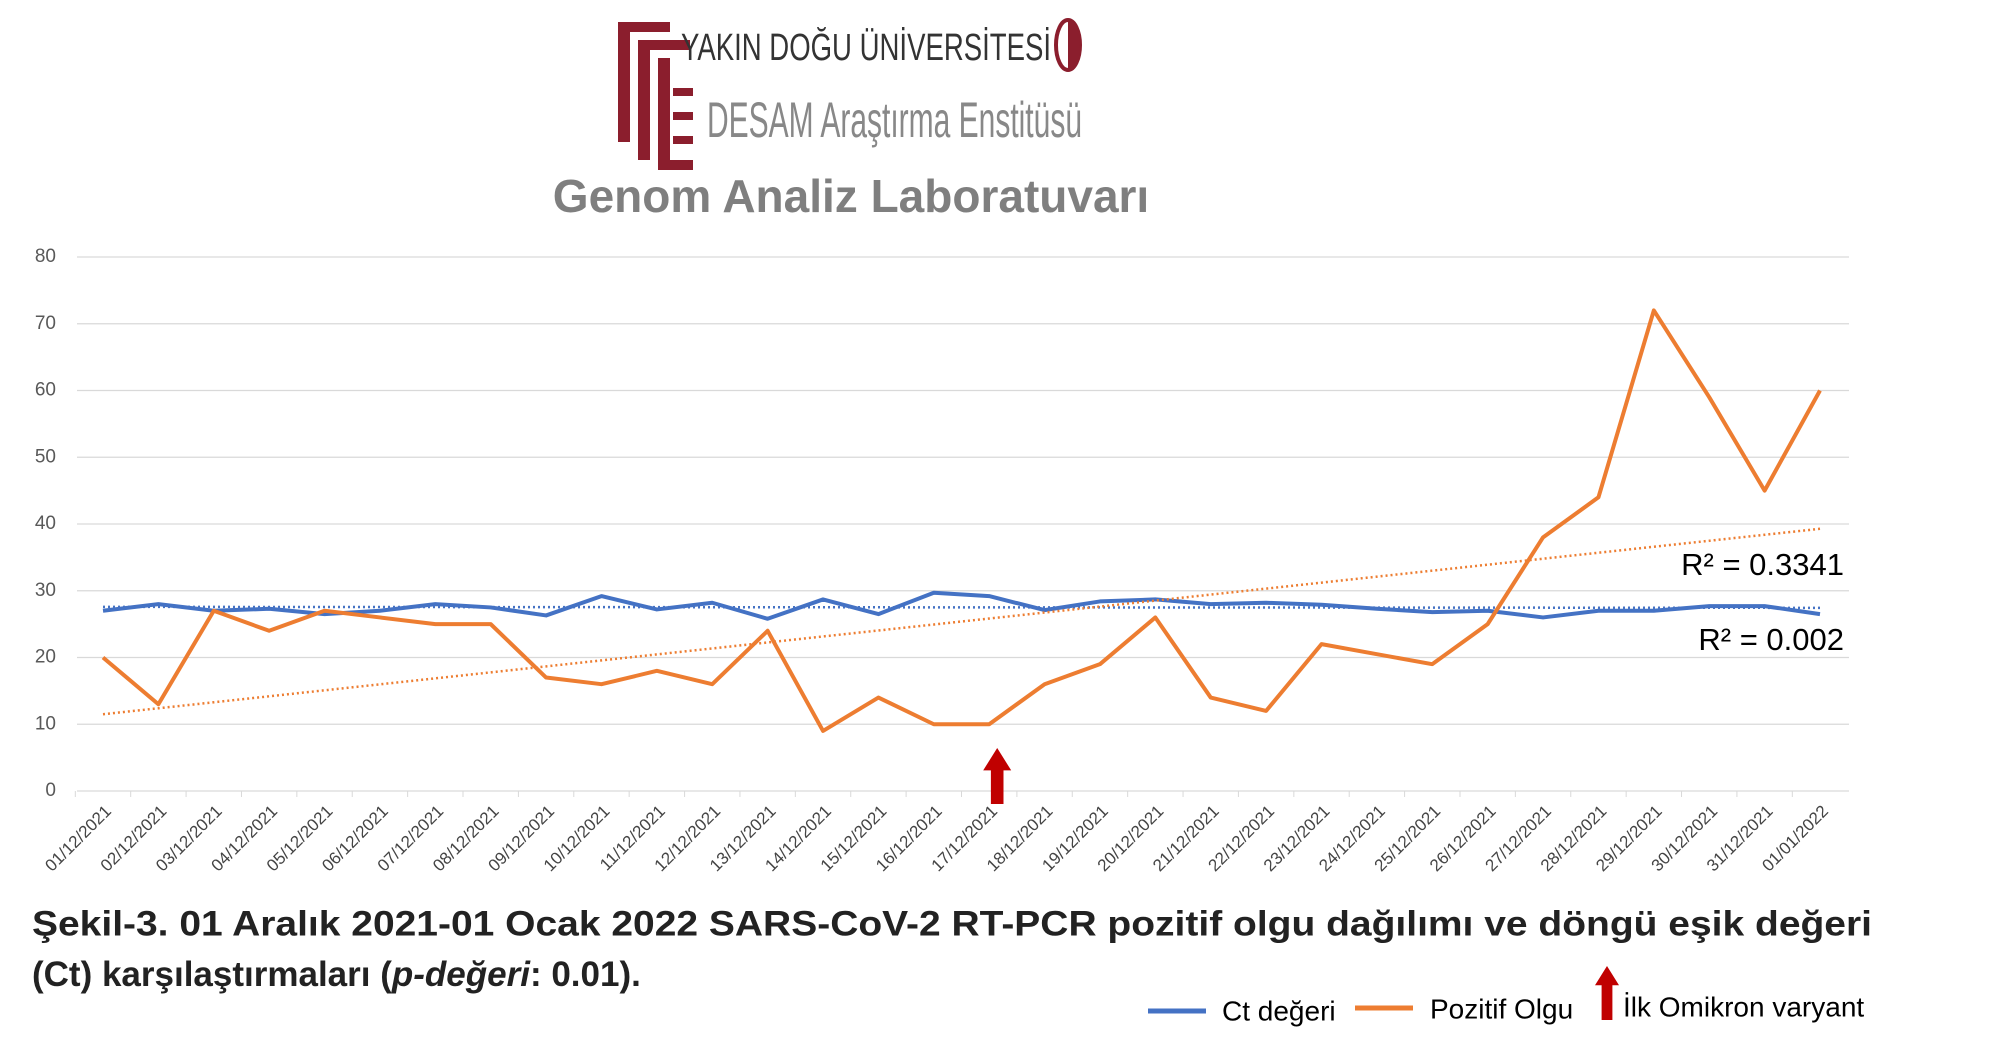 This screenshot has height=1037, width=2000. What do you see at coordinates (1762, 564) in the screenshot?
I see `r2-label: R² = 0.3341` at bounding box center [1762, 564].